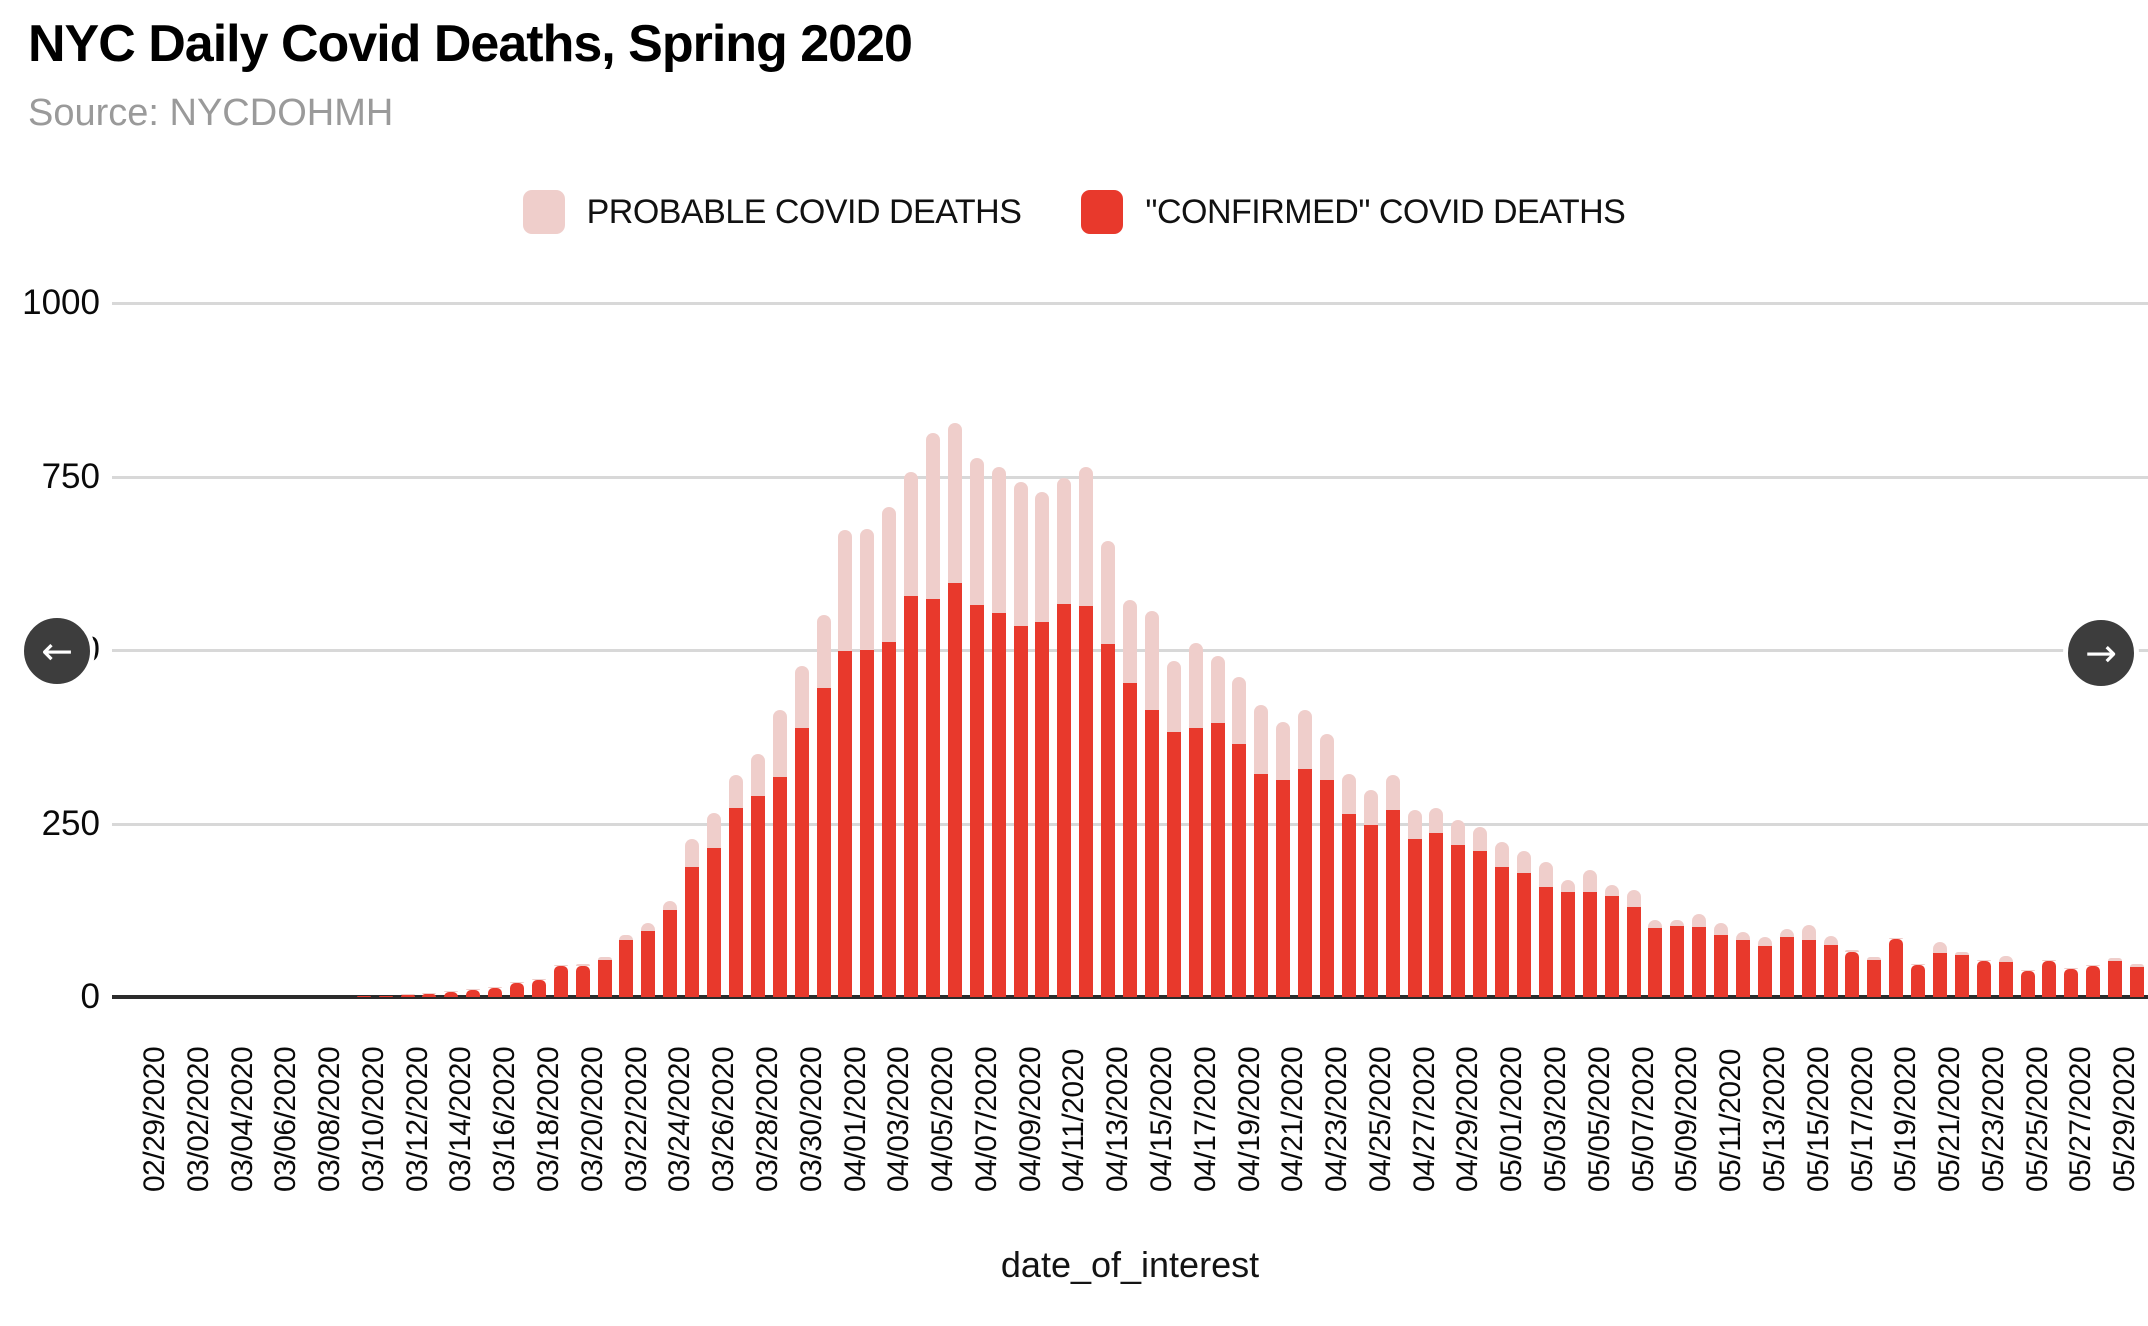 The image size is (2148, 1326). Describe the element at coordinates (714, 905) in the screenshot. I see `bar-03/27/2020` at that location.